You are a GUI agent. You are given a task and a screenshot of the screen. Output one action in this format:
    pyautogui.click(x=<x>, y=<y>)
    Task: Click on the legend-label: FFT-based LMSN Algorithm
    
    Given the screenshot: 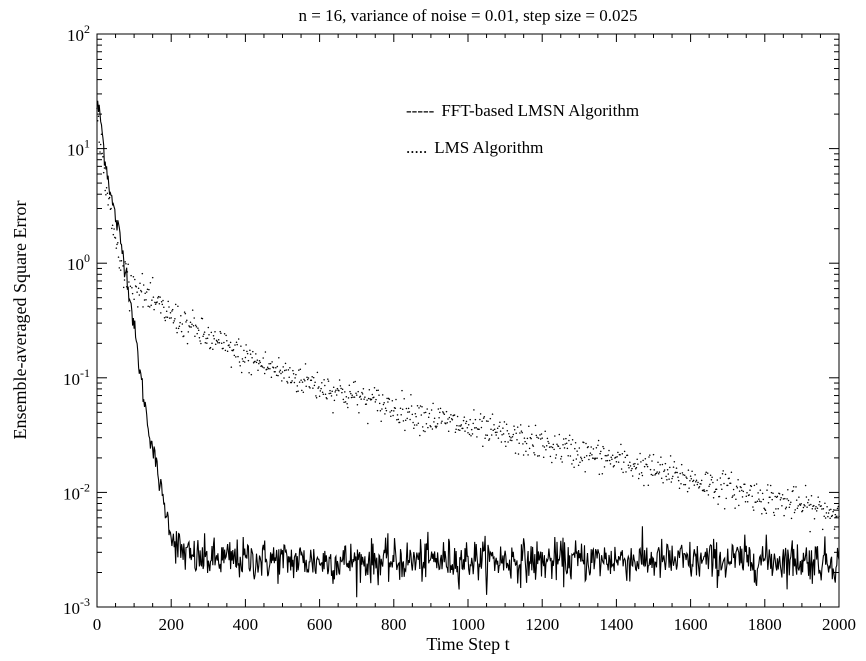 What is the action you would take?
    pyautogui.click(x=540, y=110)
    